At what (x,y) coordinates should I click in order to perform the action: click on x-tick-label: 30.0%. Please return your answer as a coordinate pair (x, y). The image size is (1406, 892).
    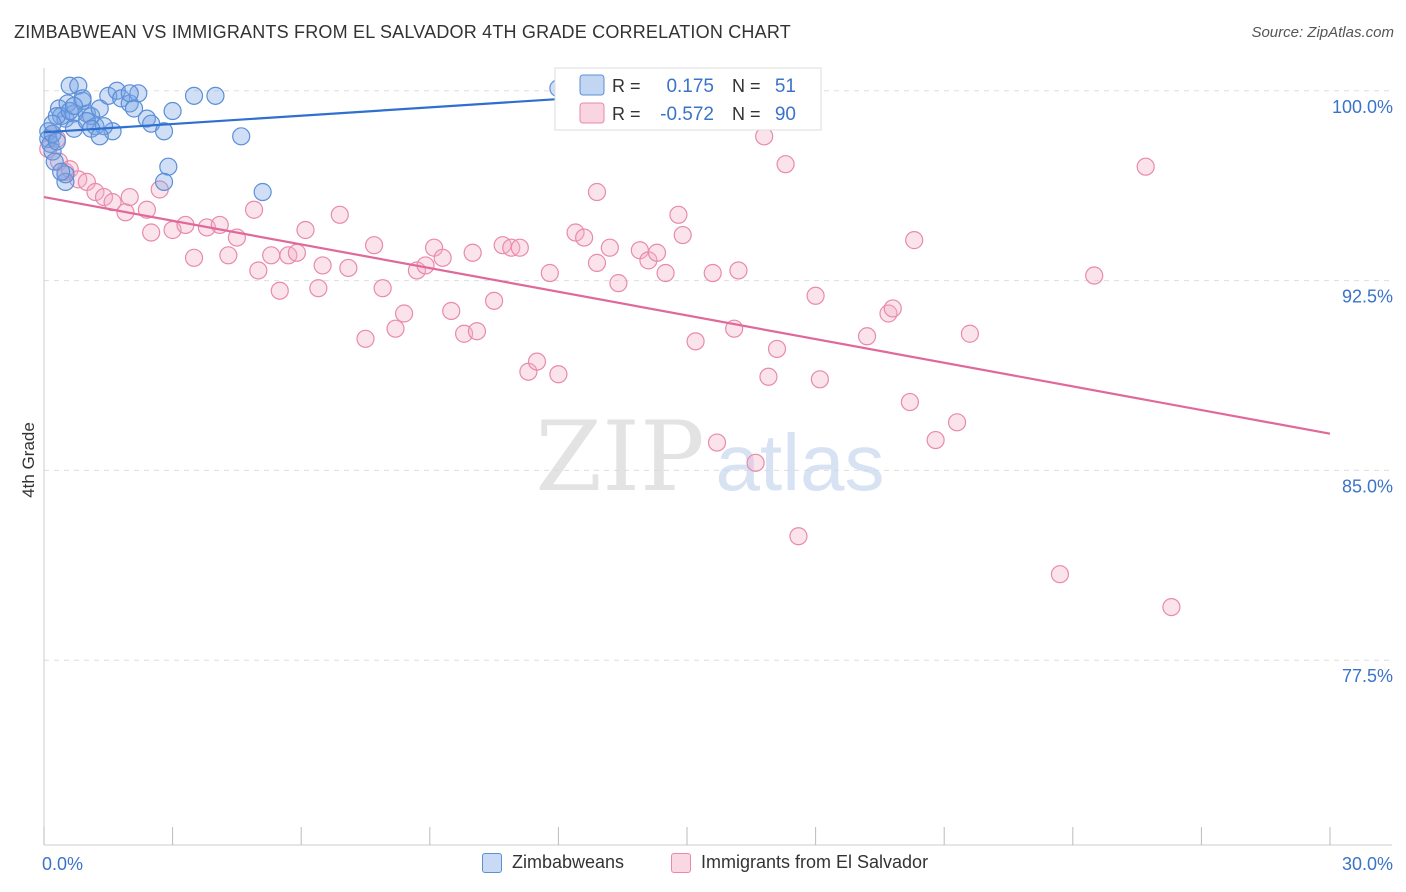
    Looking at the image, I should click on (1367, 864).